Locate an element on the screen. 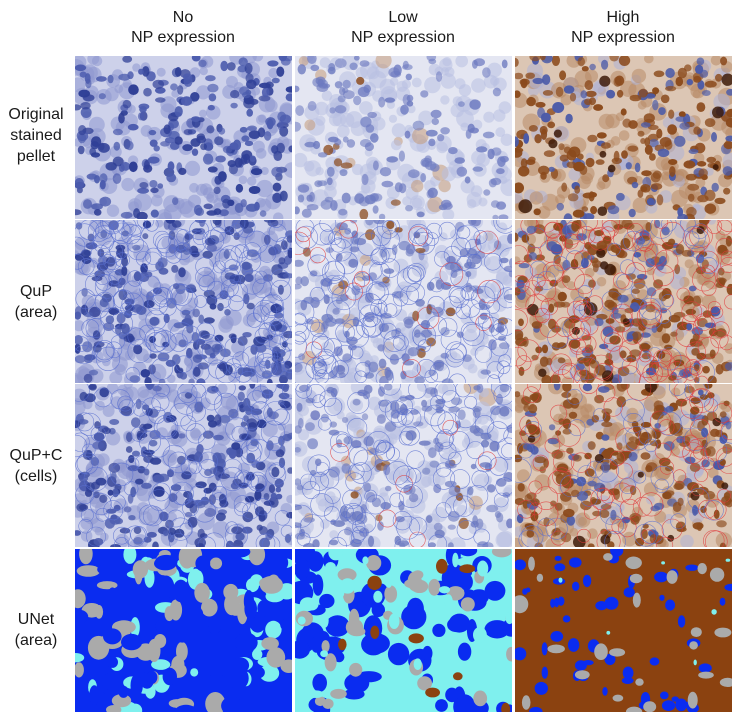  panel-qup-low is located at coordinates (403, 301).